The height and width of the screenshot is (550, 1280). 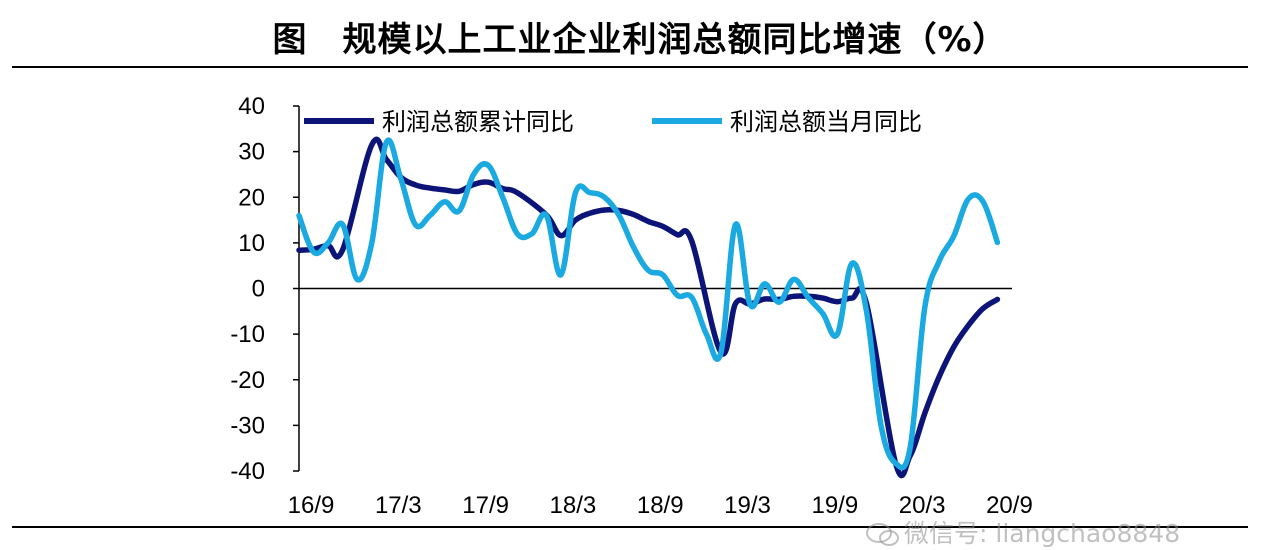 I want to click on watermark: 微信号: liangchao8848, so click(x=1023, y=532).